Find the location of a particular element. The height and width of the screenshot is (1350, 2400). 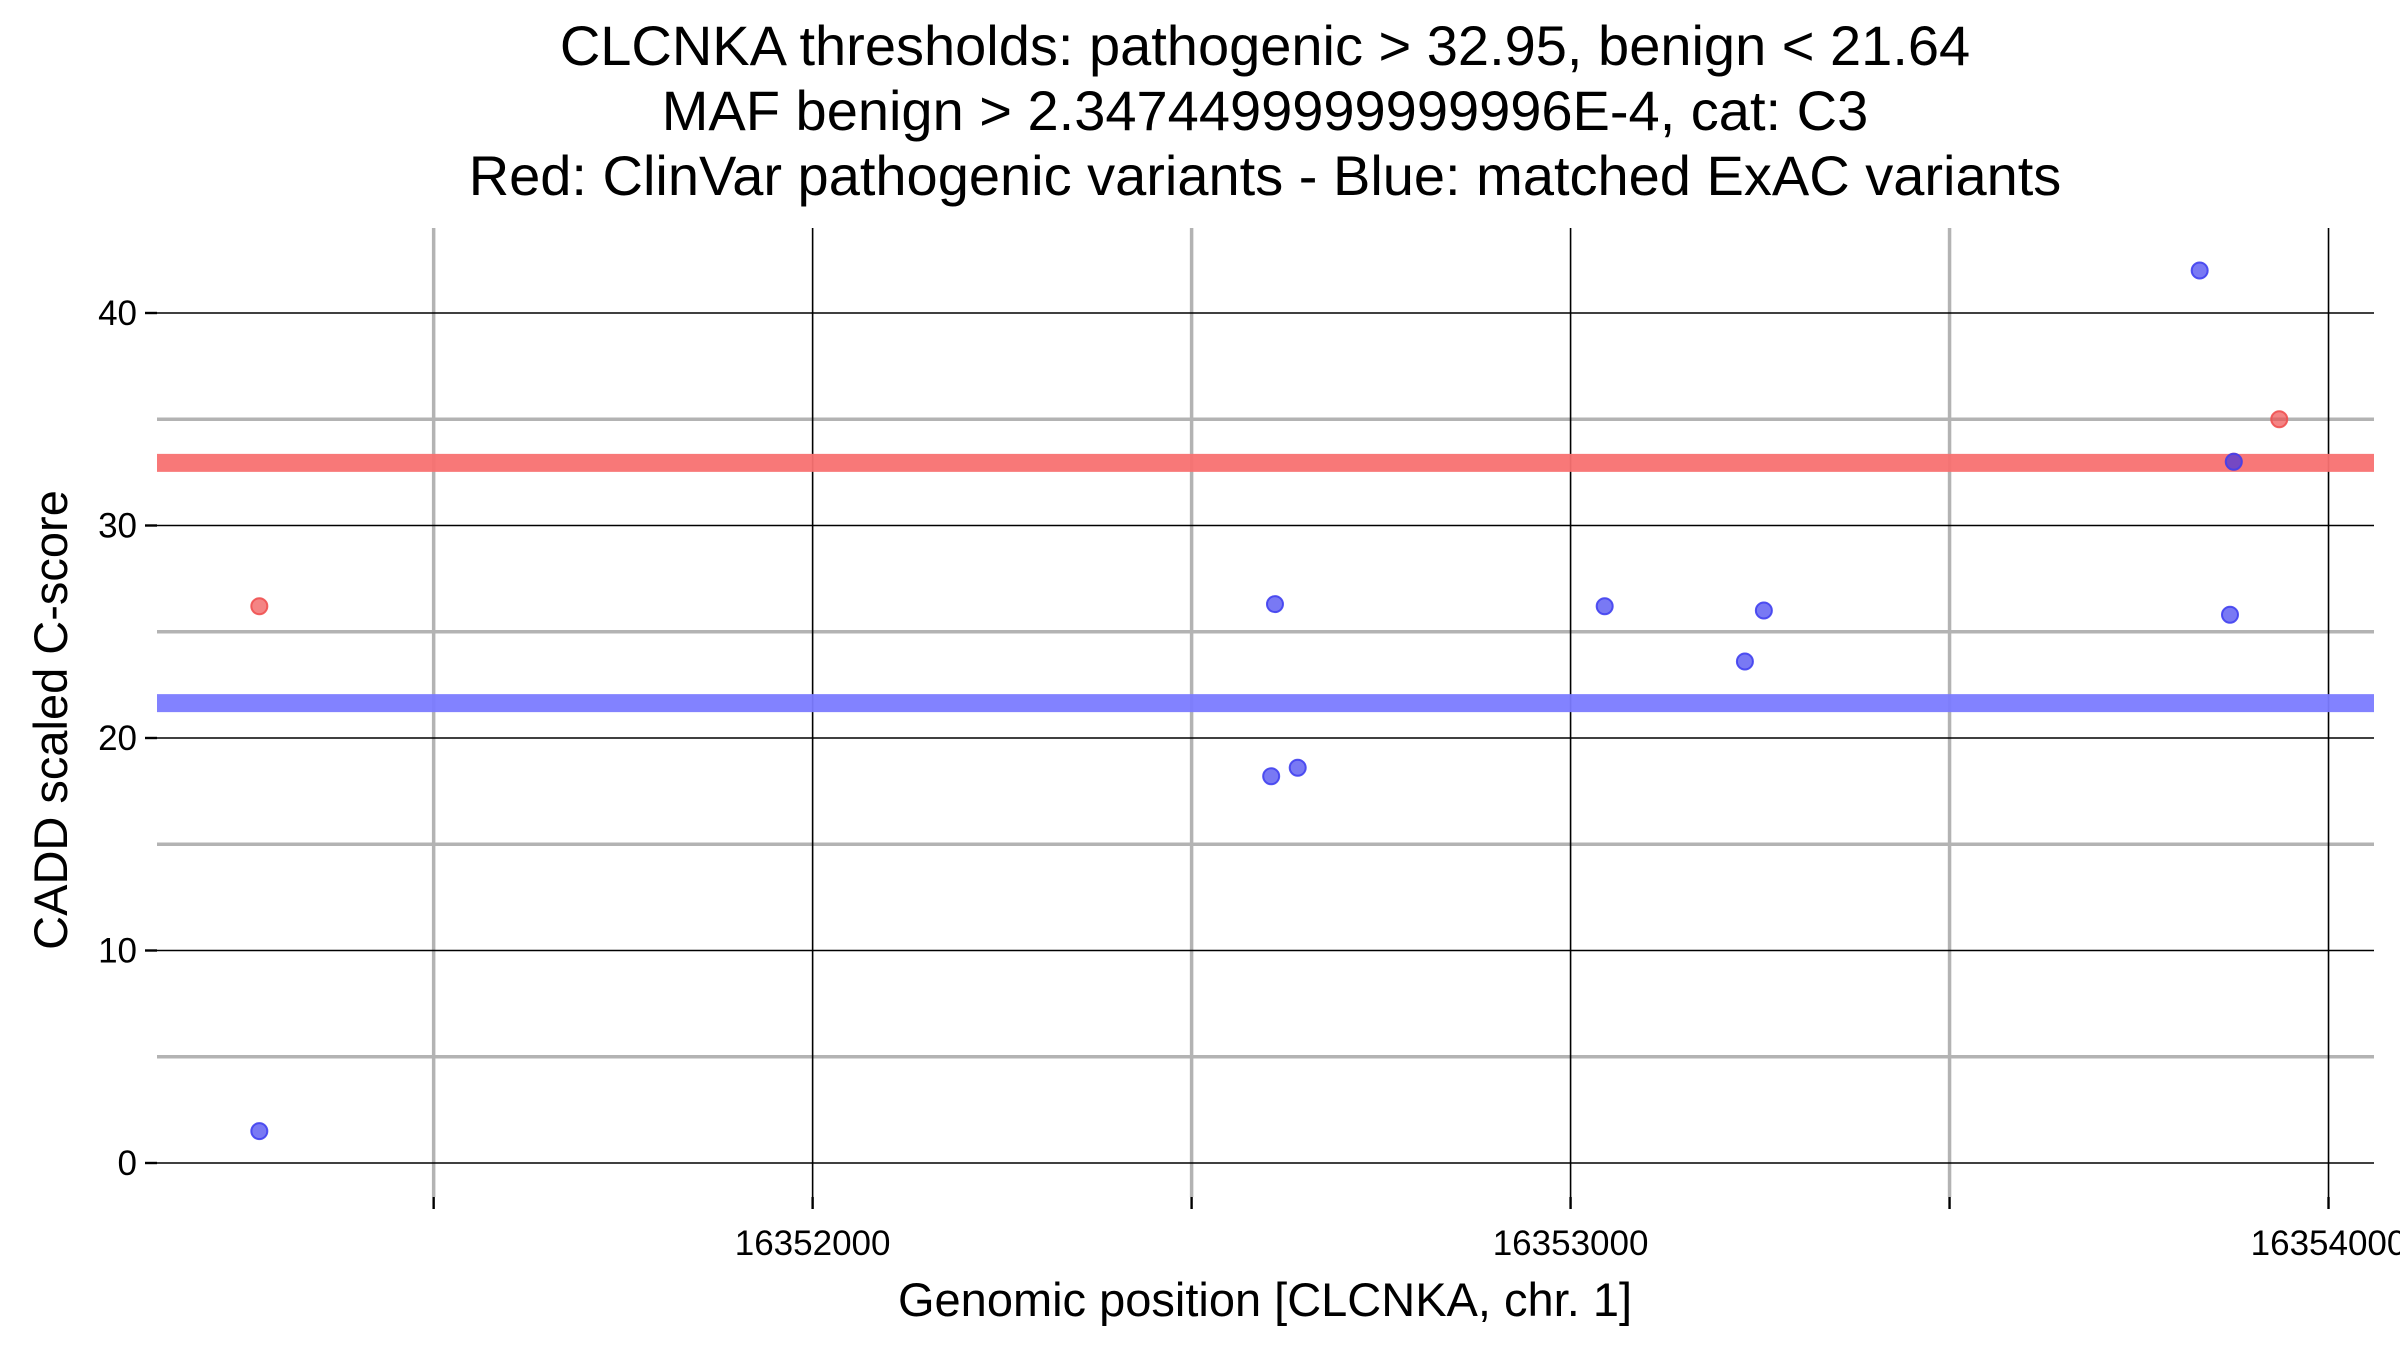

y-tick-label: 0 is located at coordinates (127, 1163).